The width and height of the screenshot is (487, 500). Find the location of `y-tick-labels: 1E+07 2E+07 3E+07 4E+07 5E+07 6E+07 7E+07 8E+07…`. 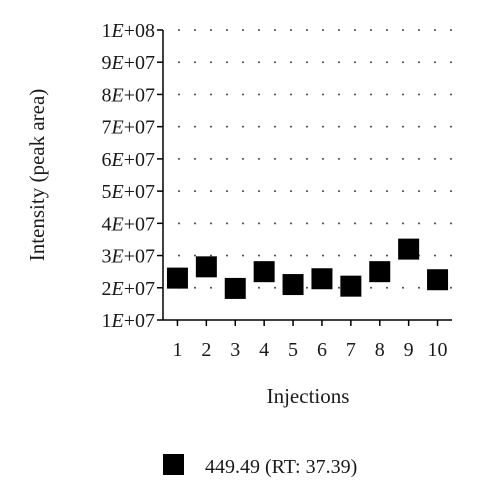

y-tick-labels: 1E+07 2E+07 3E+07 4E+07 5E+07 6E+07 7E+07 8E+07… is located at coordinates (129, 176).